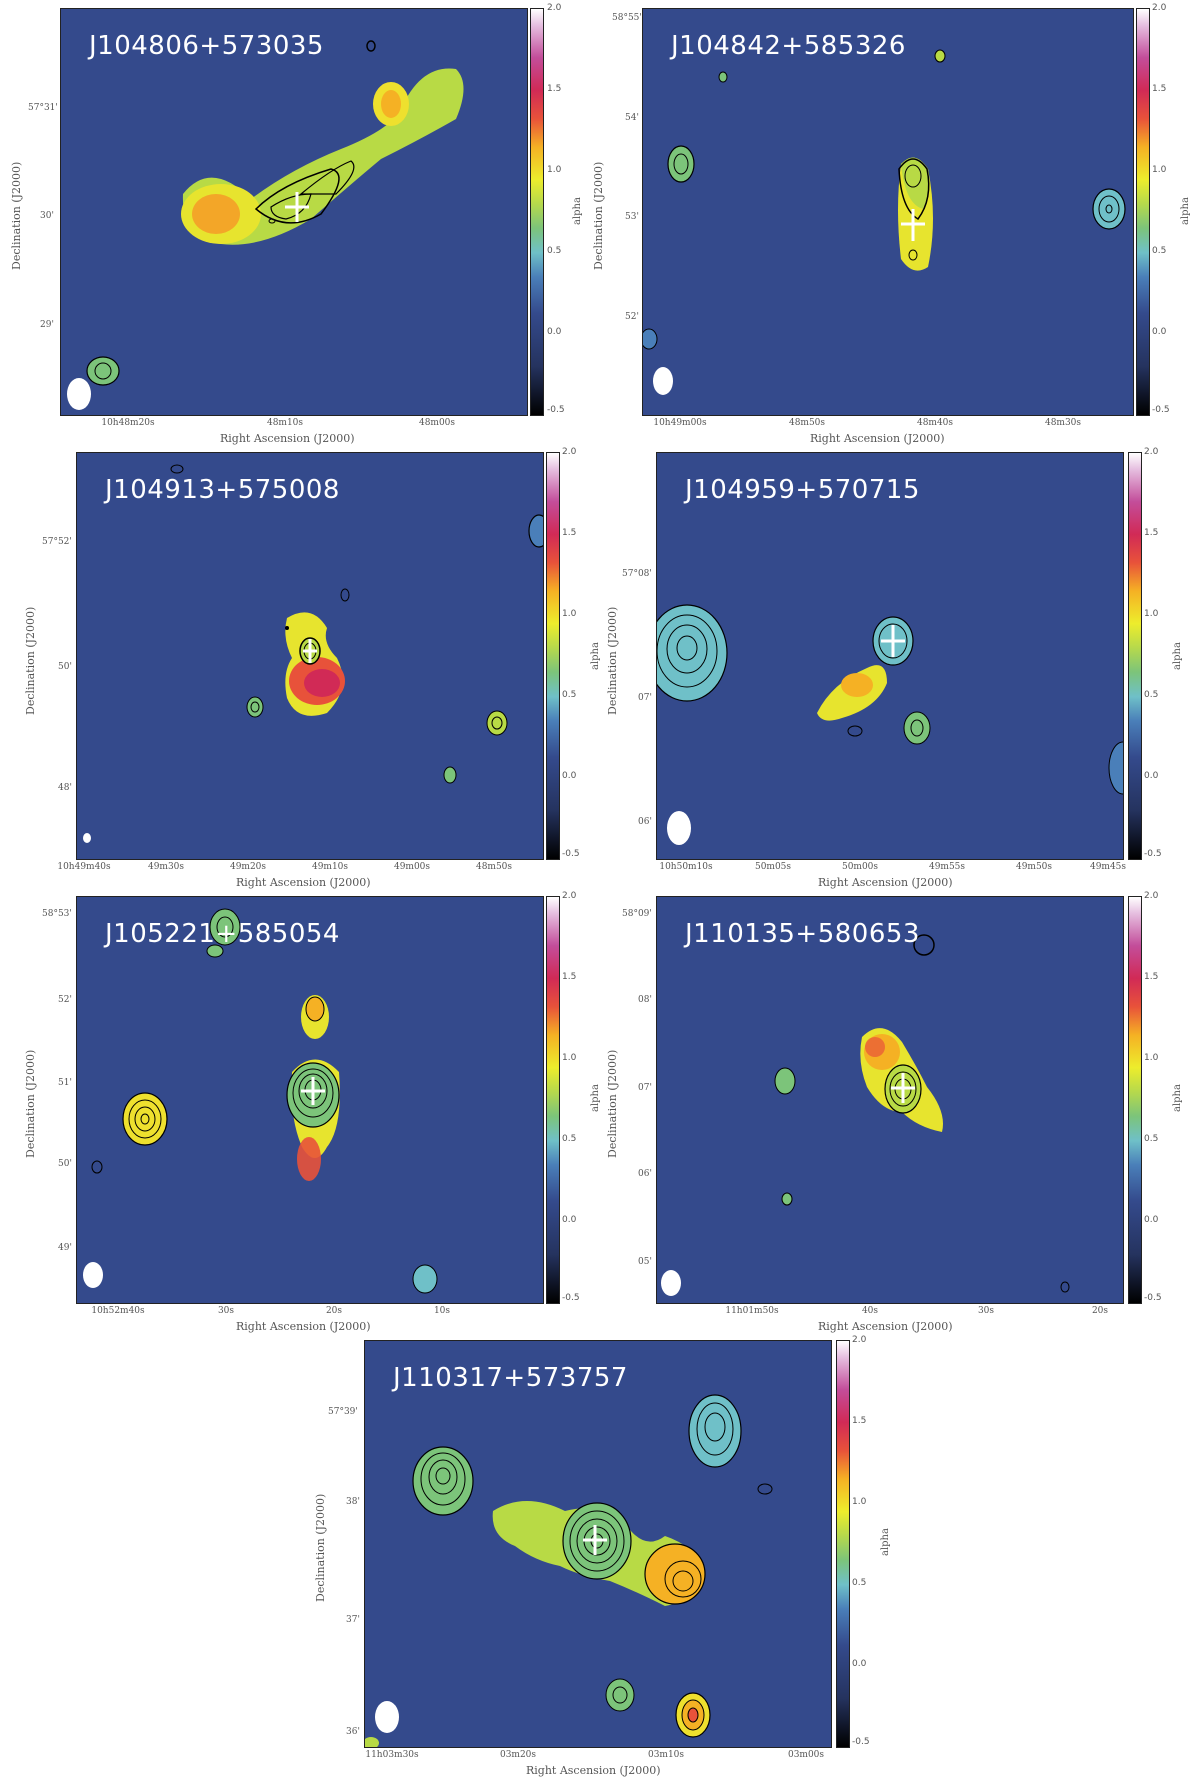  I want to click on panel-3-xtick: 49m10s, so click(330, 867).